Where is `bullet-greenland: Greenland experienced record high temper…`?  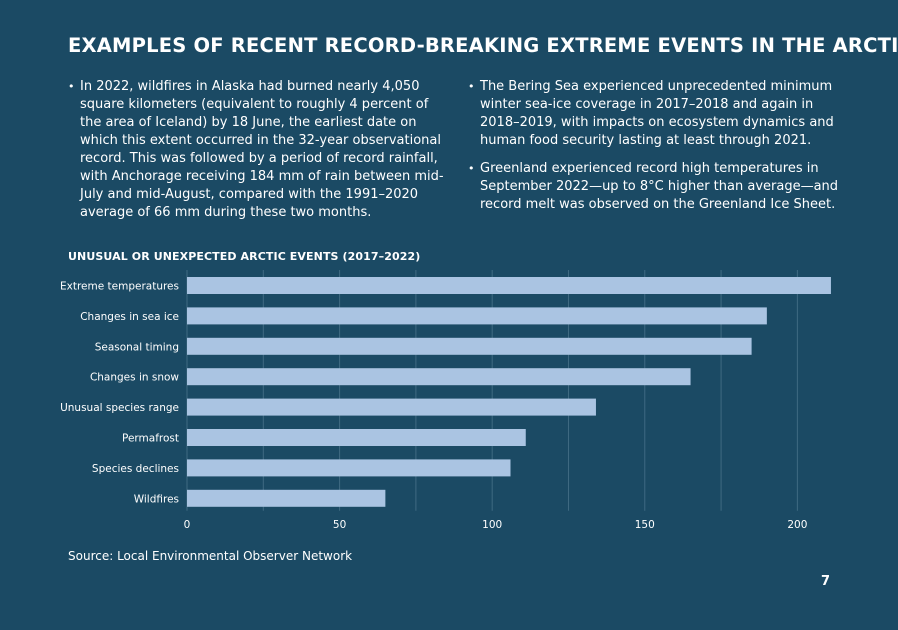 bullet-greenland: Greenland experienced record high temper… is located at coordinates (654, 187).